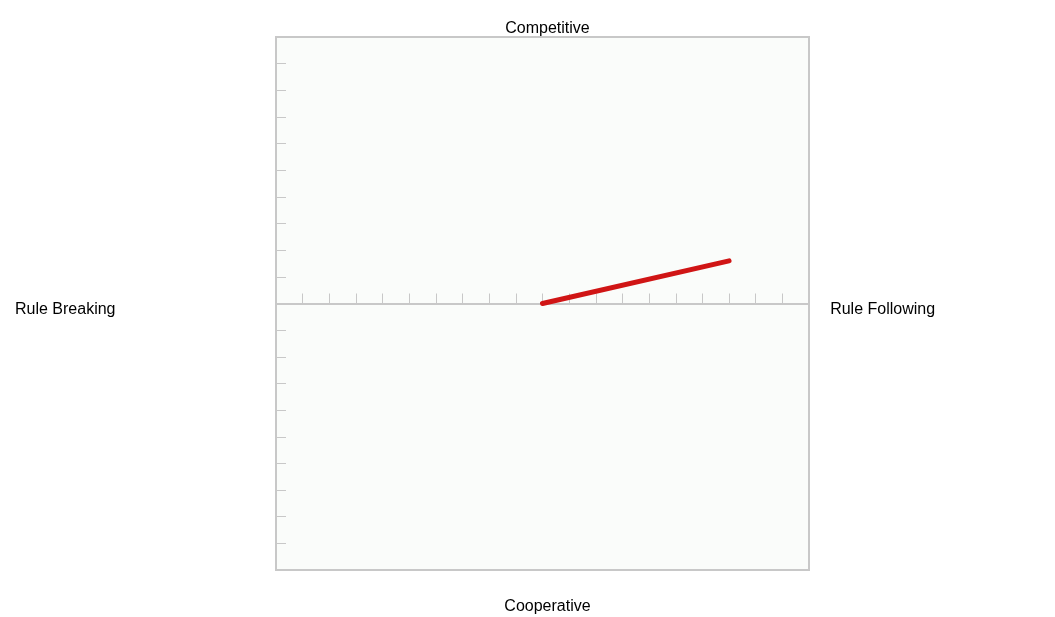  I want to click on text: Rule Following, so click(883, 308).